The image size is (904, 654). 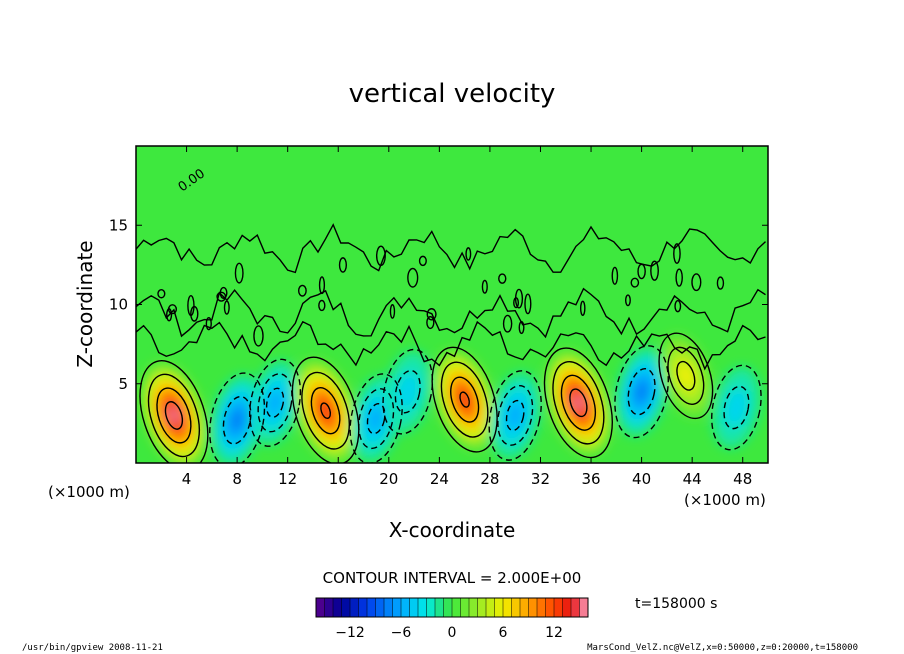 I want to click on z-tick-label-2: 15, so click(x=118, y=225).